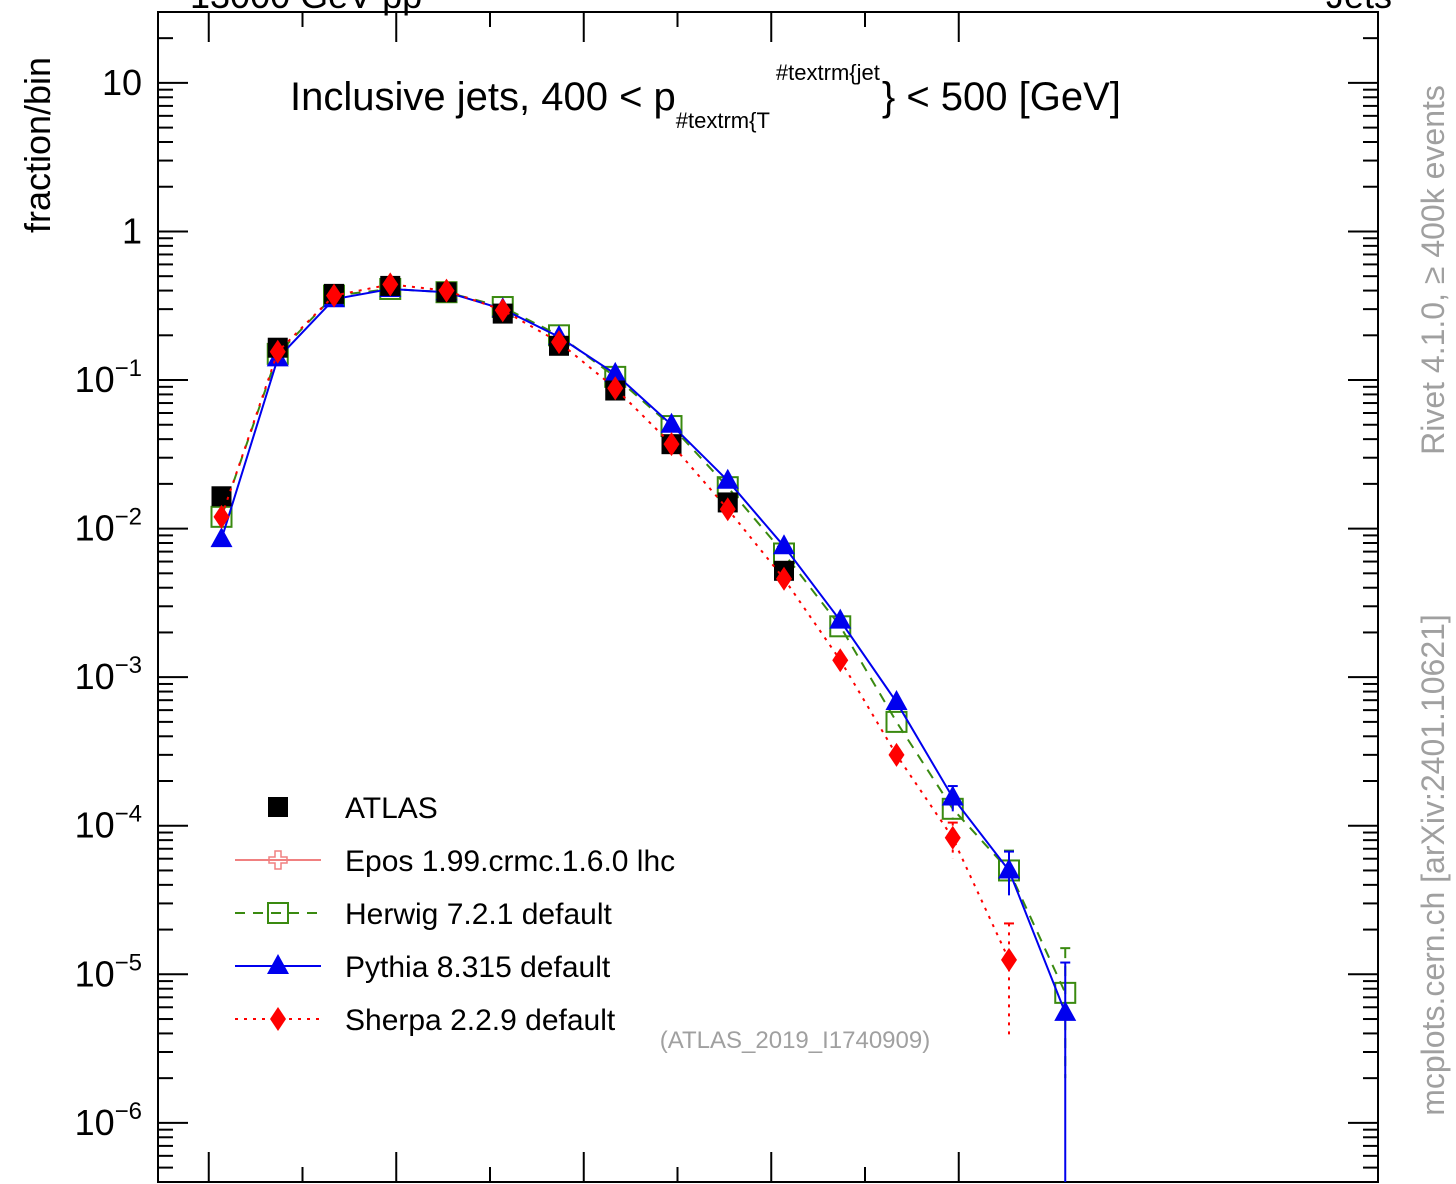 The height and width of the screenshot is (1184, 1456). I want to click on y-tick-label-exponent: −3, so click(128, 665).